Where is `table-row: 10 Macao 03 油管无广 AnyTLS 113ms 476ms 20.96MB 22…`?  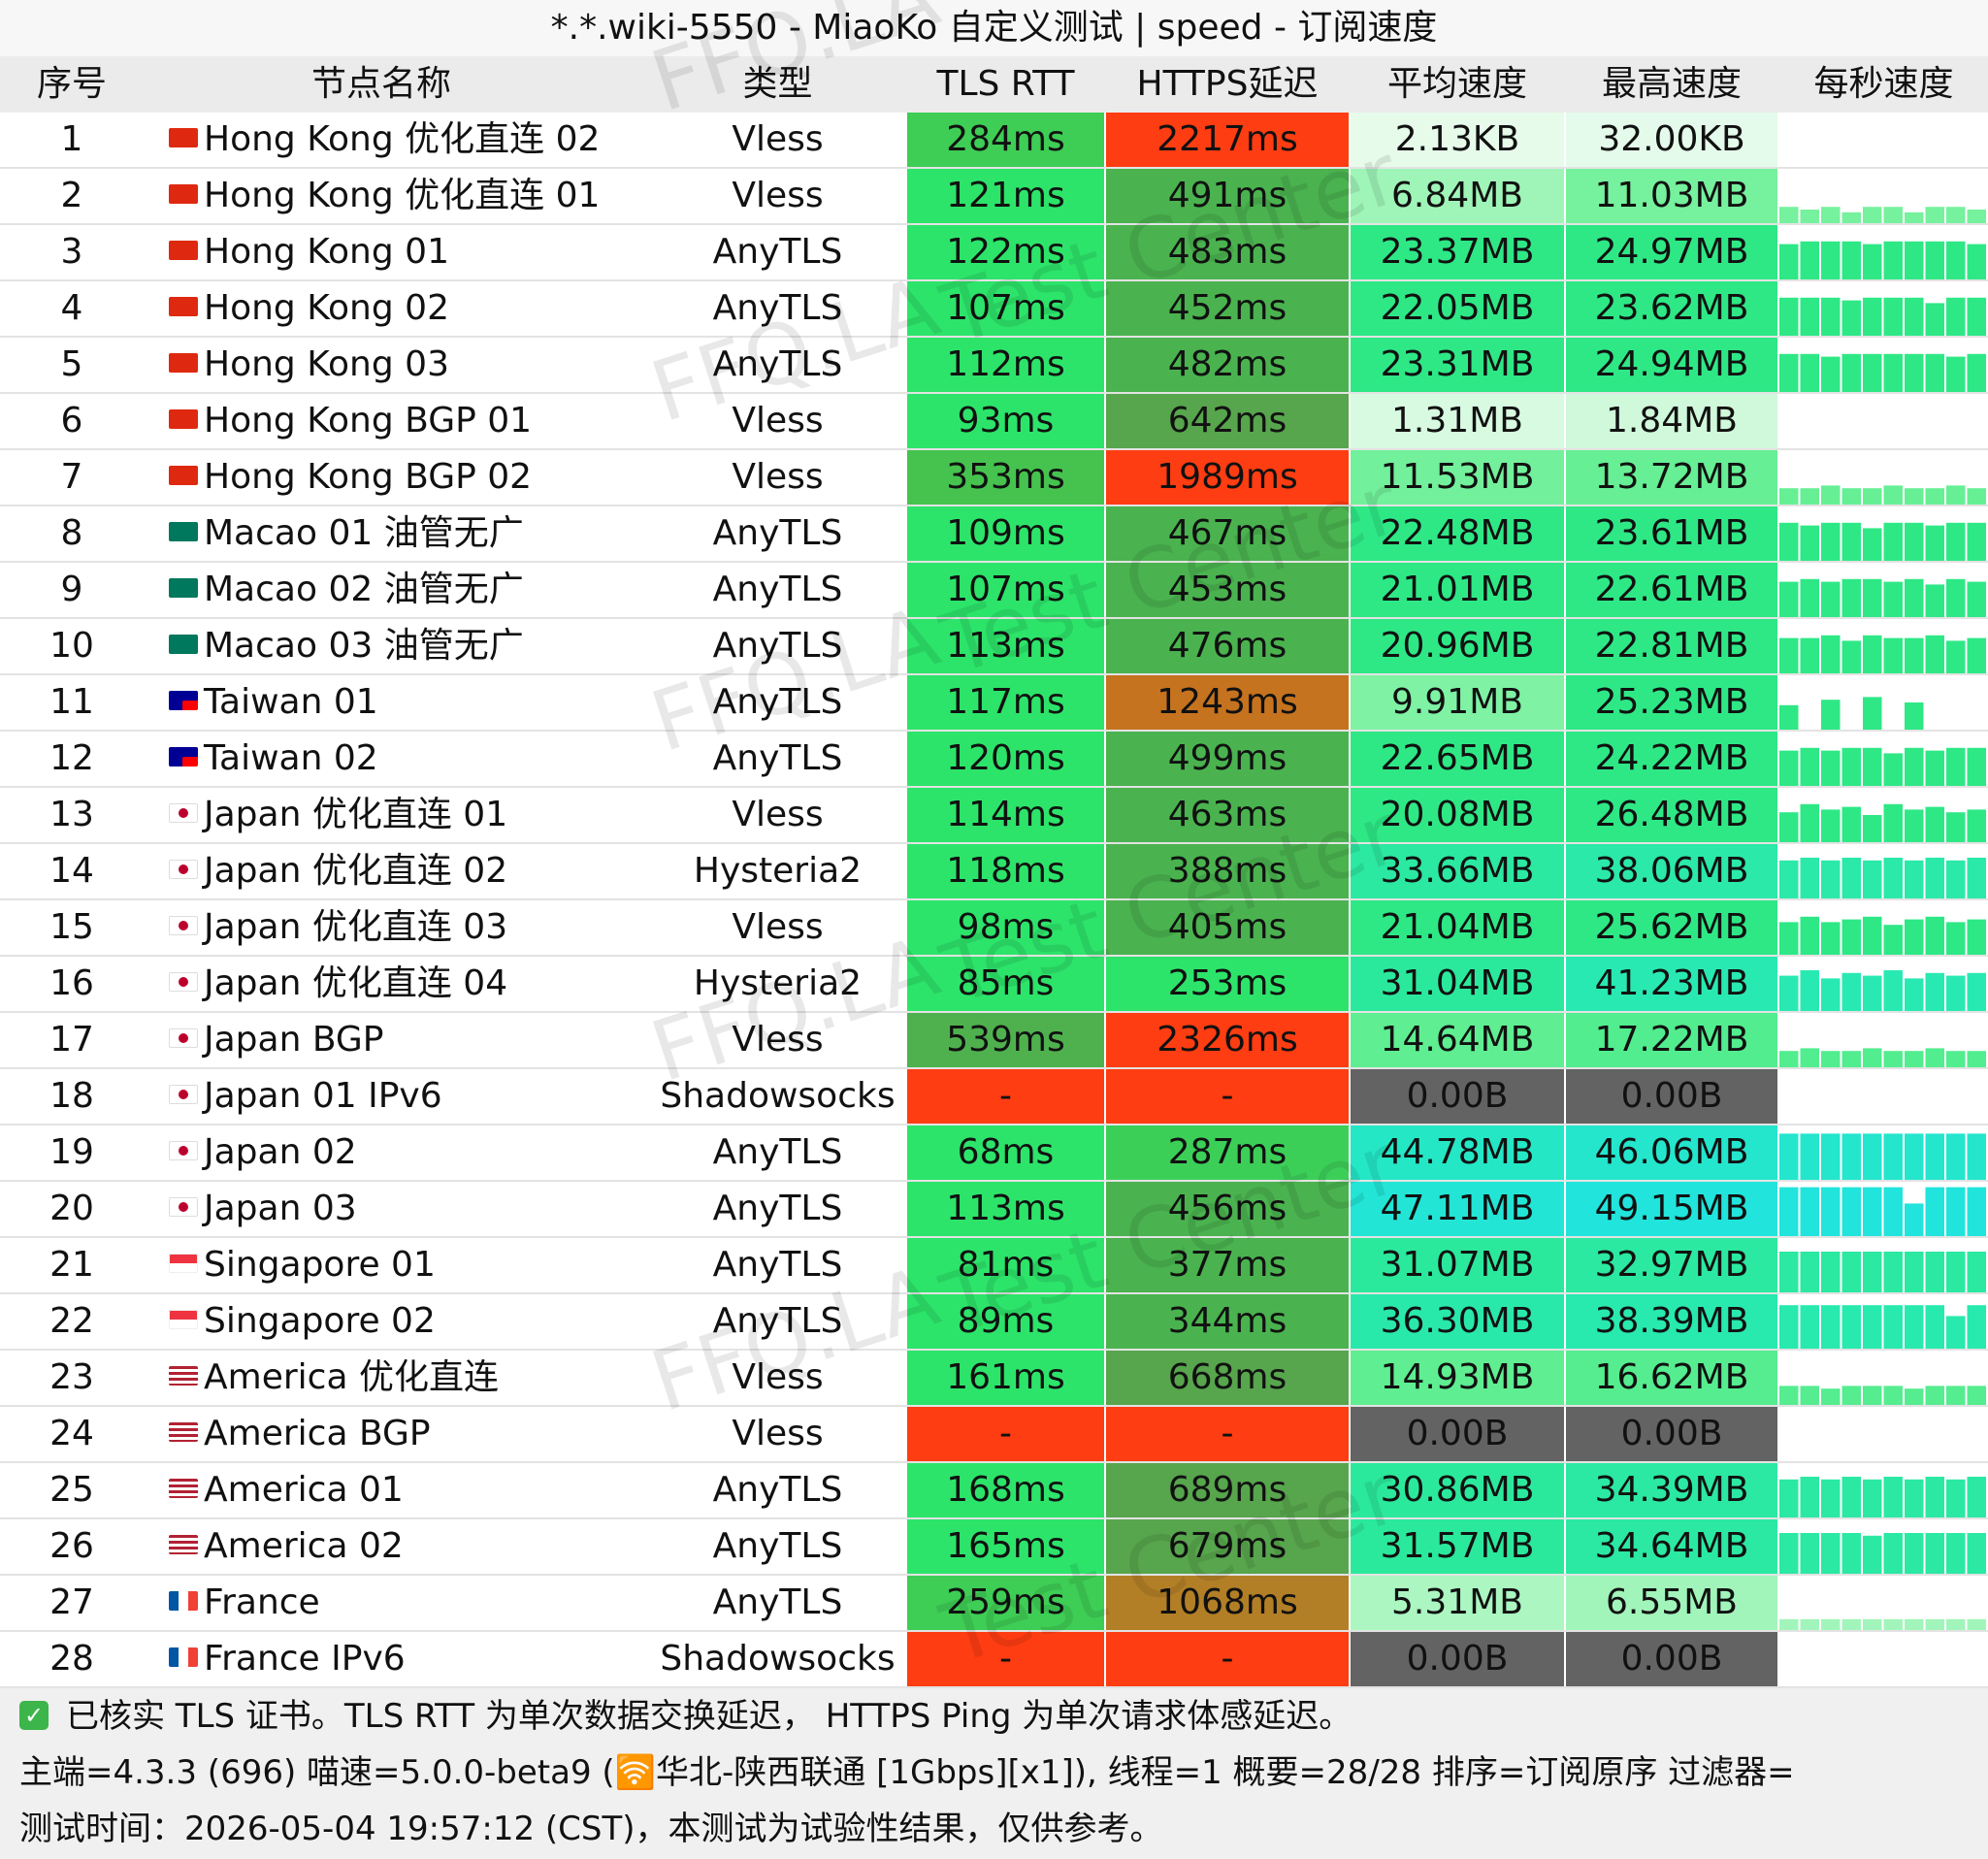
table-row: 10 Macao 03 油管无广 AnyTLS 113ms 476ms 20.96MB 22… is located at coordinates (994, 647).